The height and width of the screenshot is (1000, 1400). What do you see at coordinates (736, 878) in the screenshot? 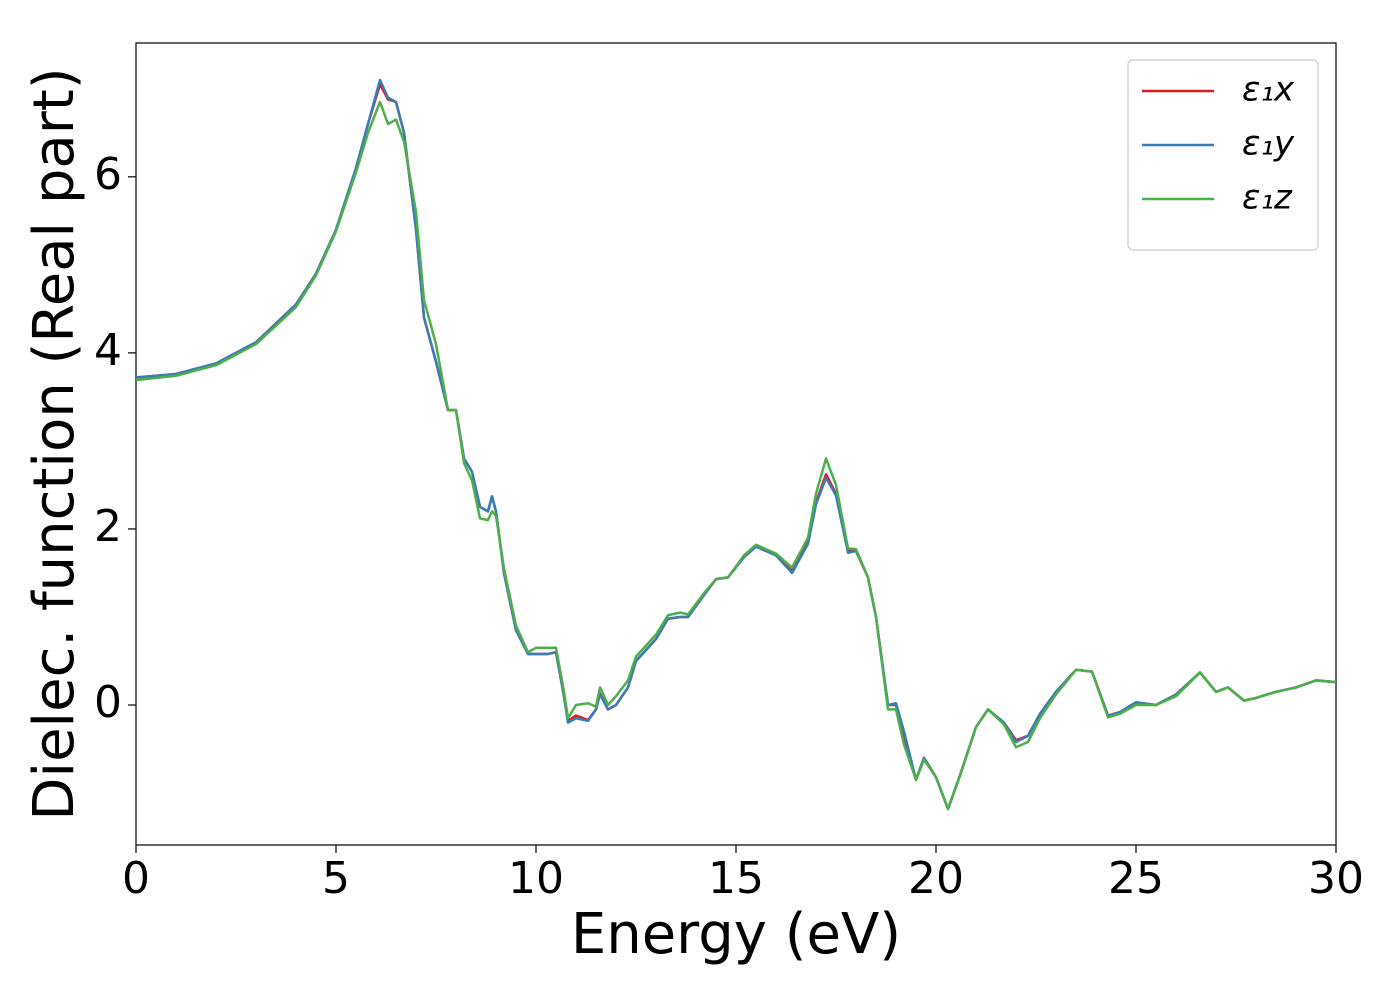
I see `x-tick-label: 15` at bounding box center [736, 878].